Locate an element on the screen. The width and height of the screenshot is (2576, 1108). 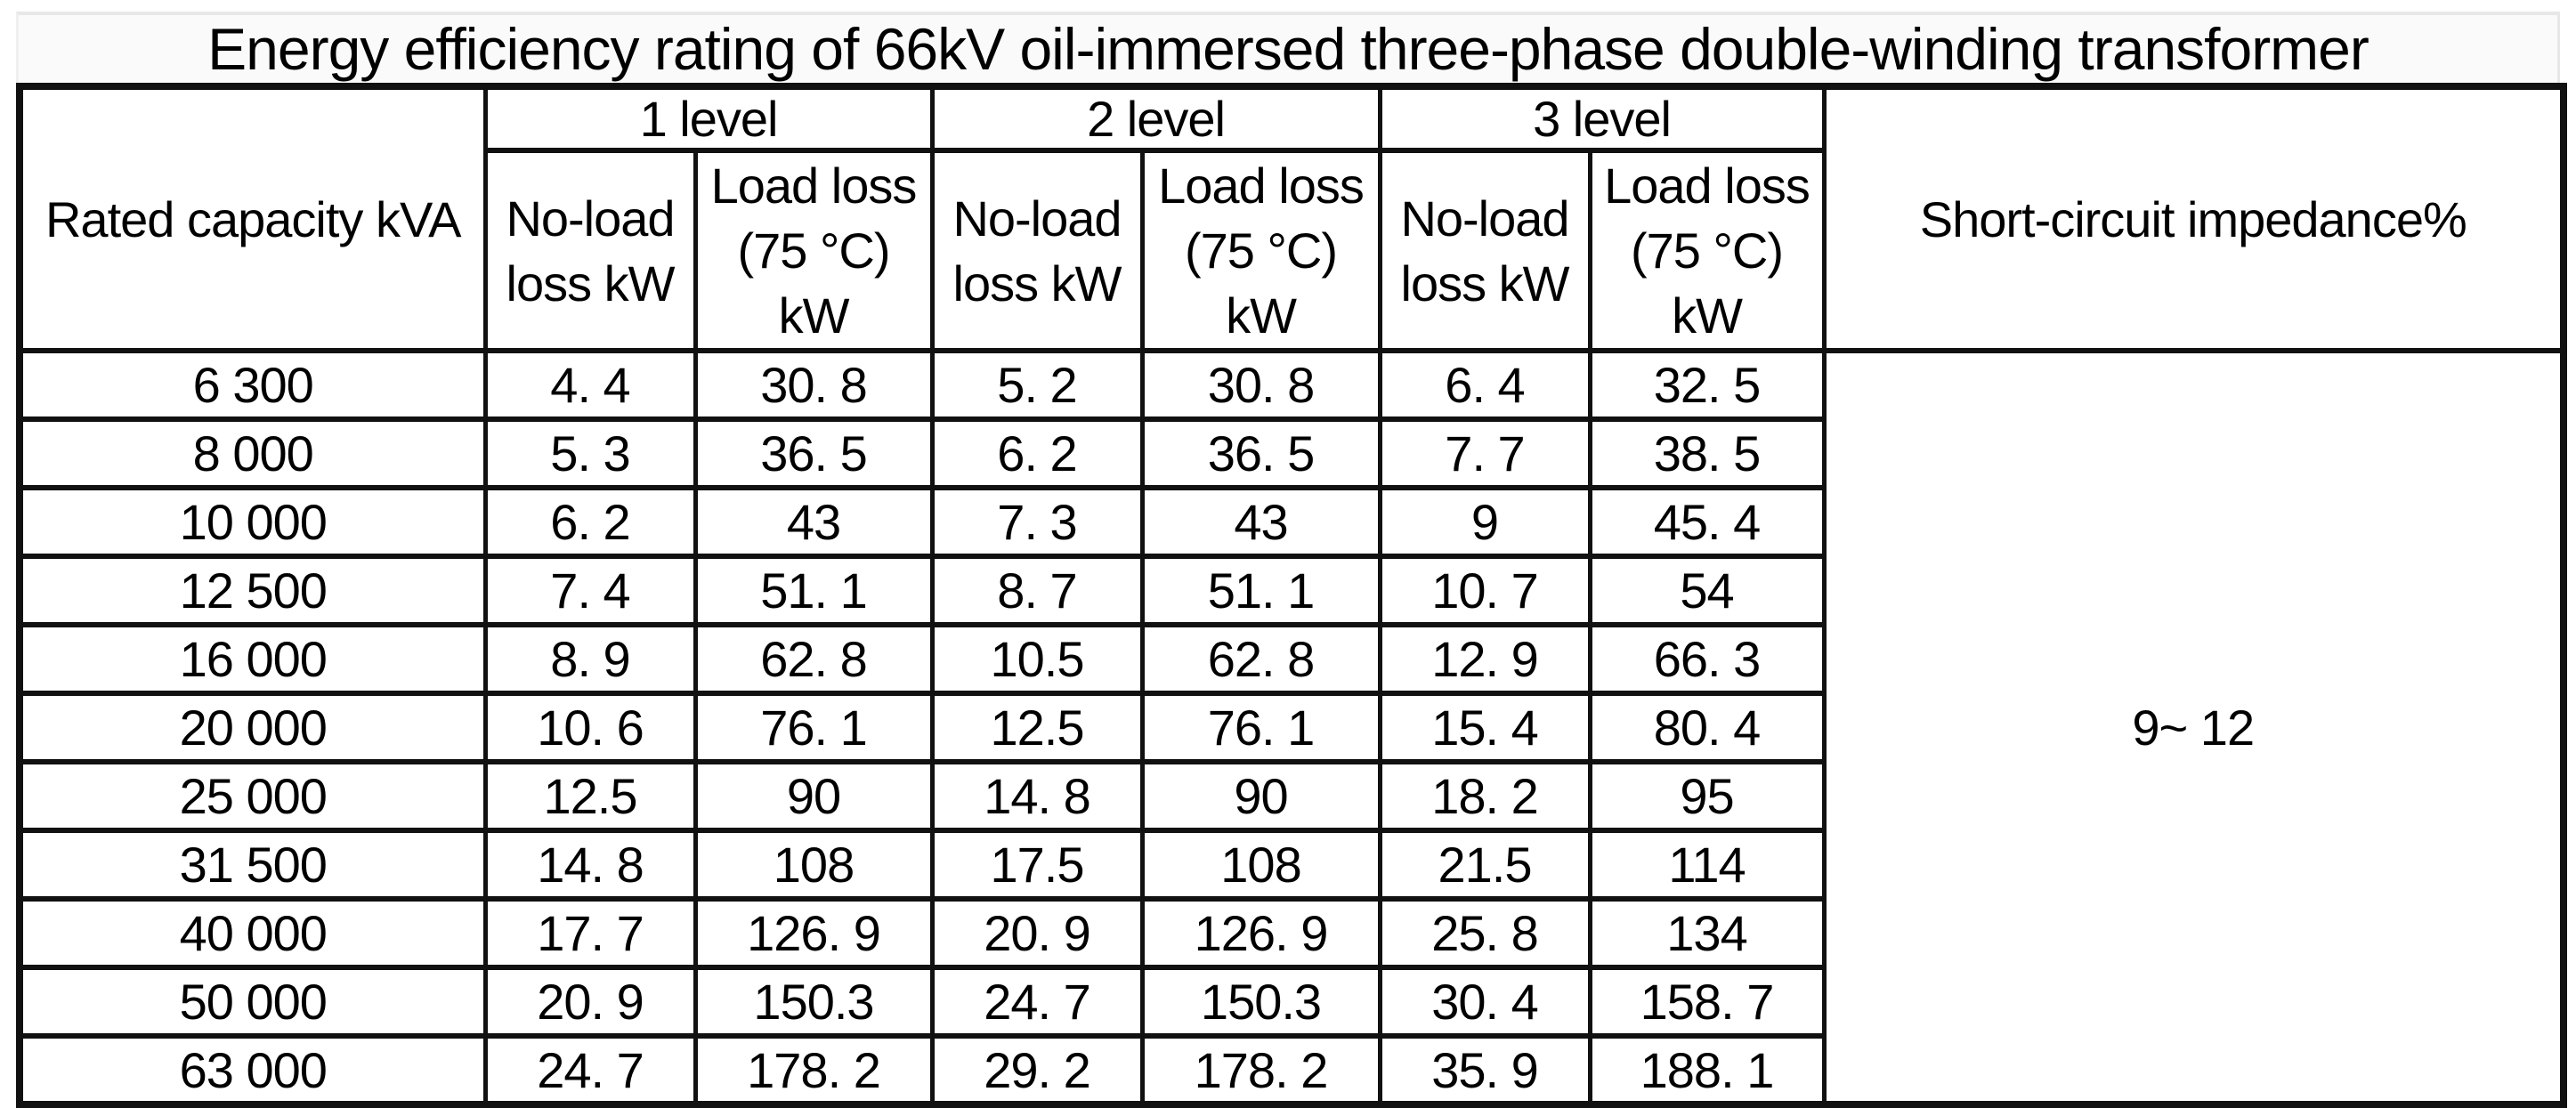
value-cell: 17.5 is located at coordinates (1037, 865).